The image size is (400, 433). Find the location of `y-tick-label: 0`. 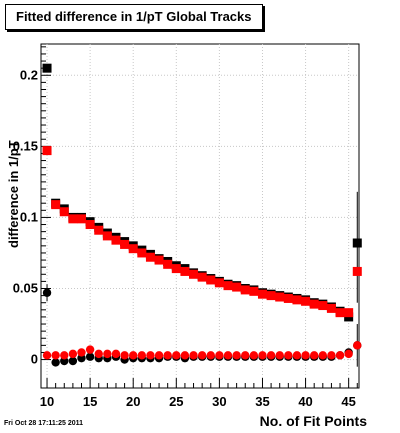

y-tick-label: 0 is located at coordinates (34, 359).